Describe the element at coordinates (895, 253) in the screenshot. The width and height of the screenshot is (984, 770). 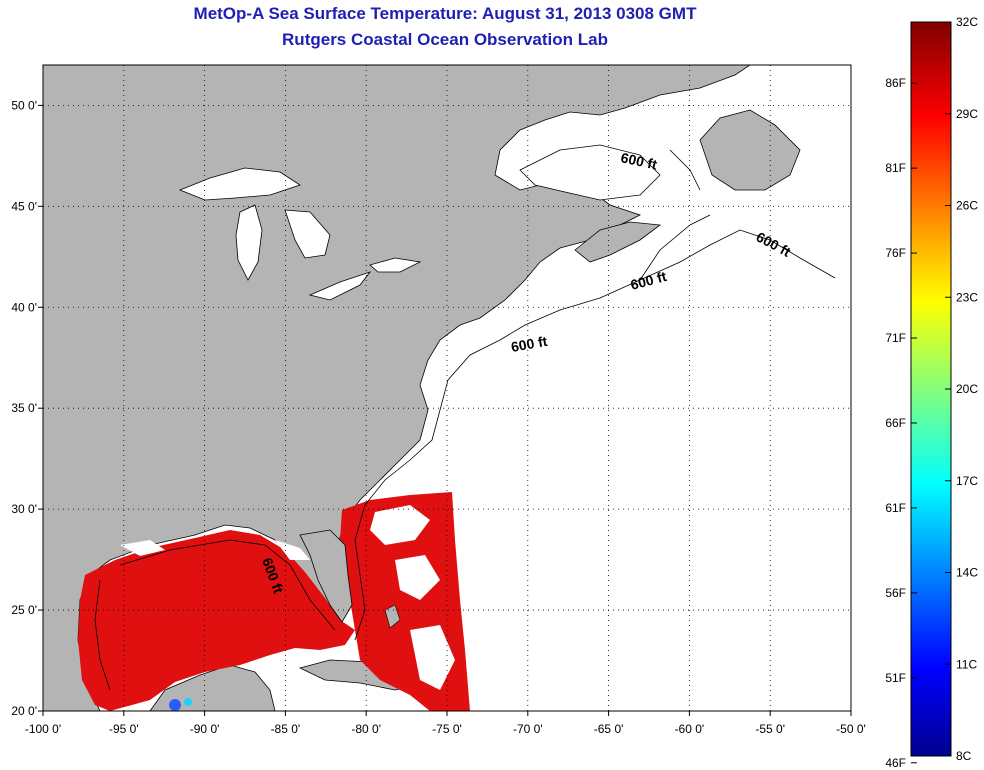
I see `colorbar-fahrenheit-label: 76F` at that location.